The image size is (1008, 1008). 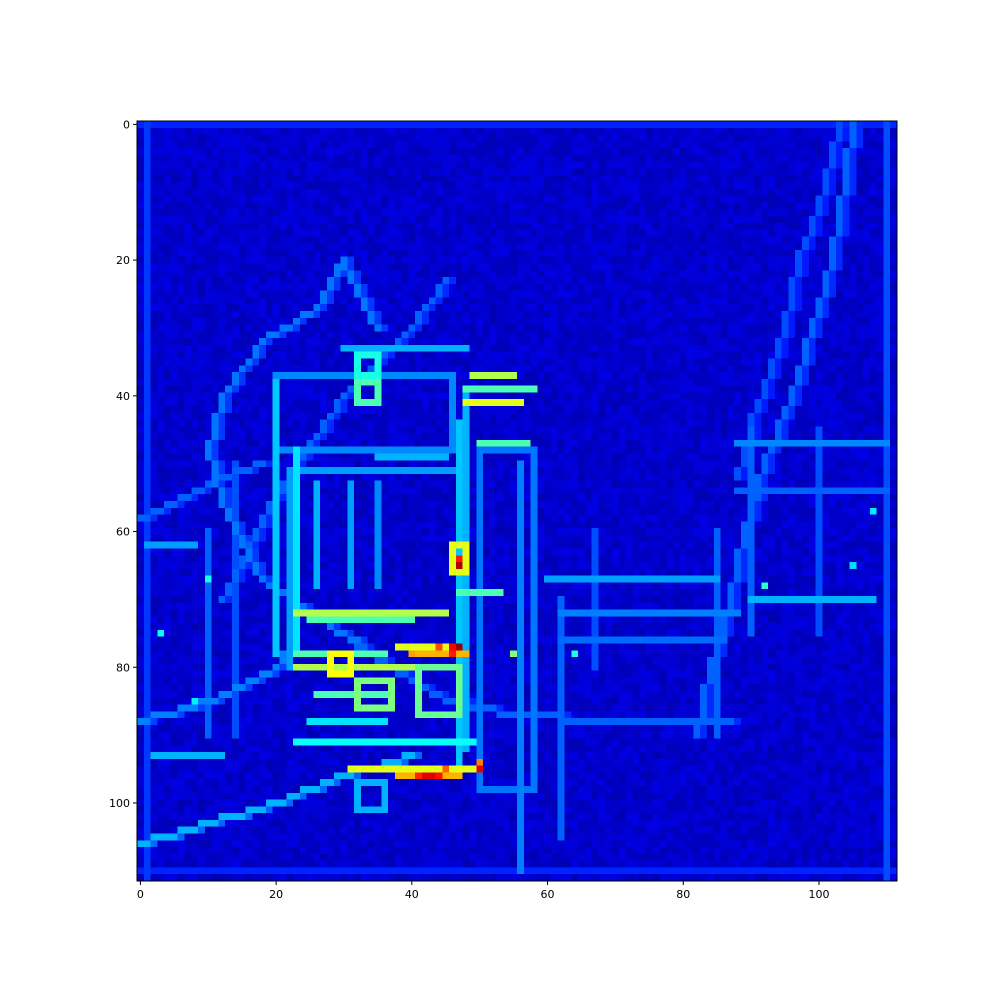 I want to click on y-tick-label: 80, so click(x=123, y=667).